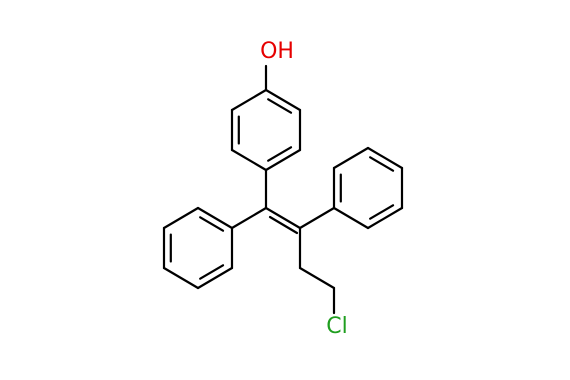 The image size is (570, 380). Describe the element at coordinates (277, 51) in the screenshot. I see `atom-label: OH` at that location.